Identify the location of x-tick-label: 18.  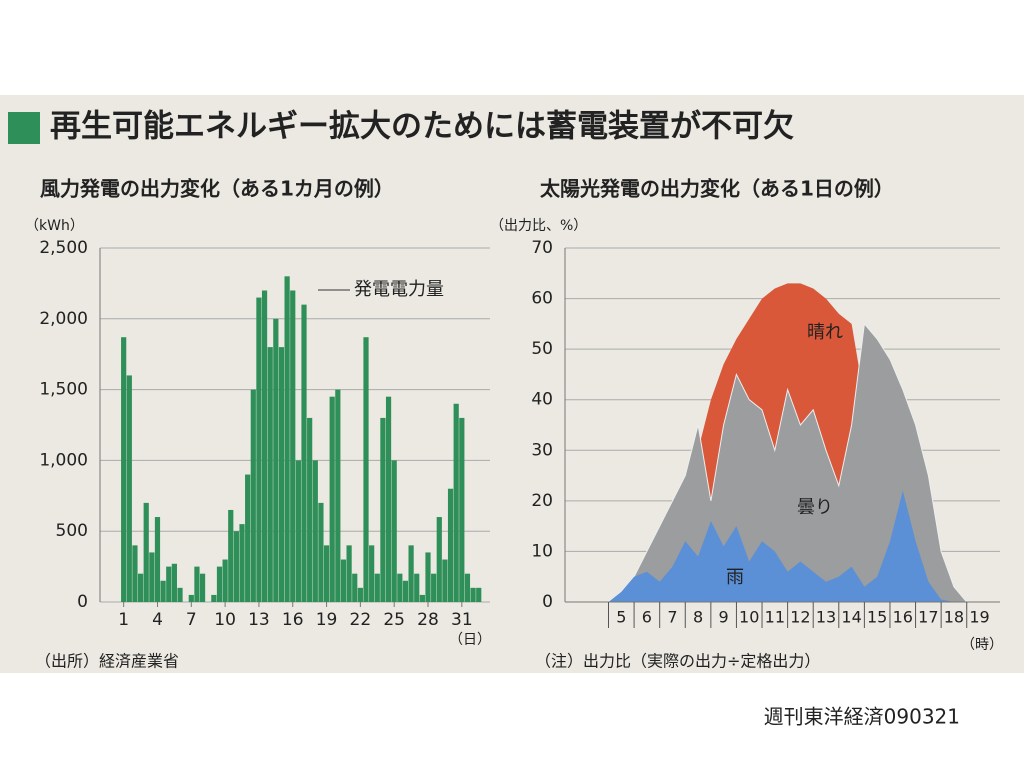
(954, 617).